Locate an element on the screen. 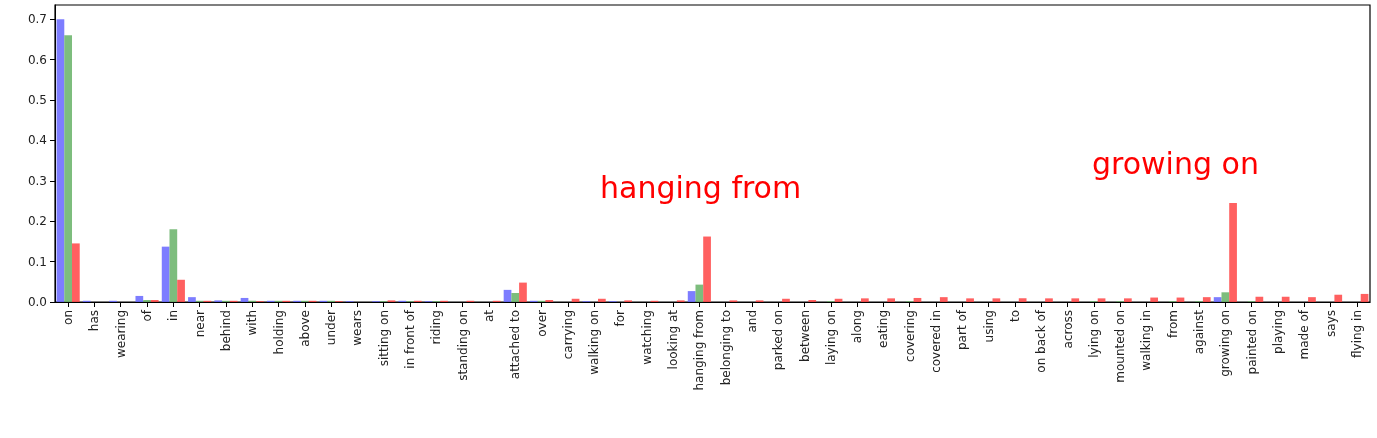  x-tick-label: of is located at coordinates (147, 315).